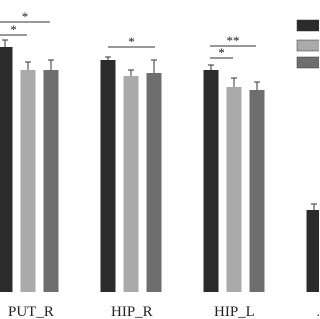 The width and height of the screenshot is (320, 319). Describe the element at coordinates (233, 40) in the screenshot. I see `annotation: **` at that location.